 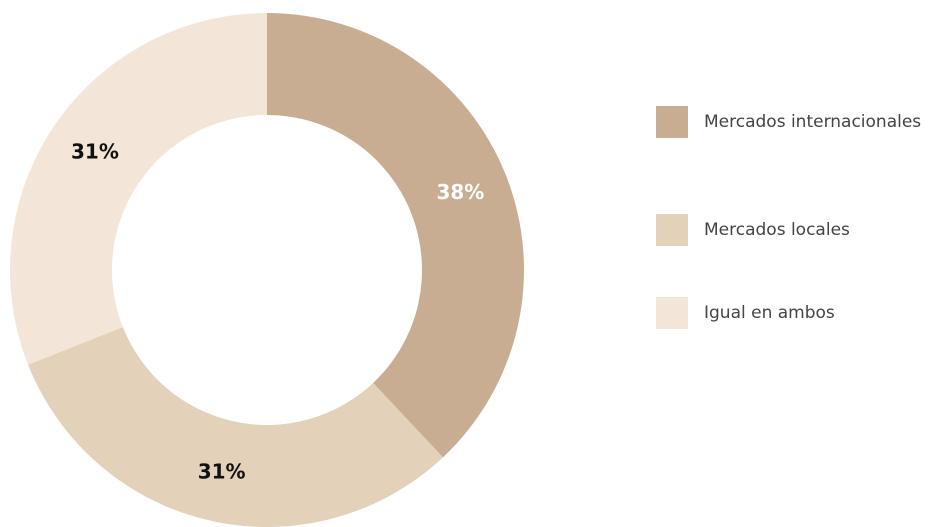 I want to click on data-label: 38%, so click(x=460, y=192).